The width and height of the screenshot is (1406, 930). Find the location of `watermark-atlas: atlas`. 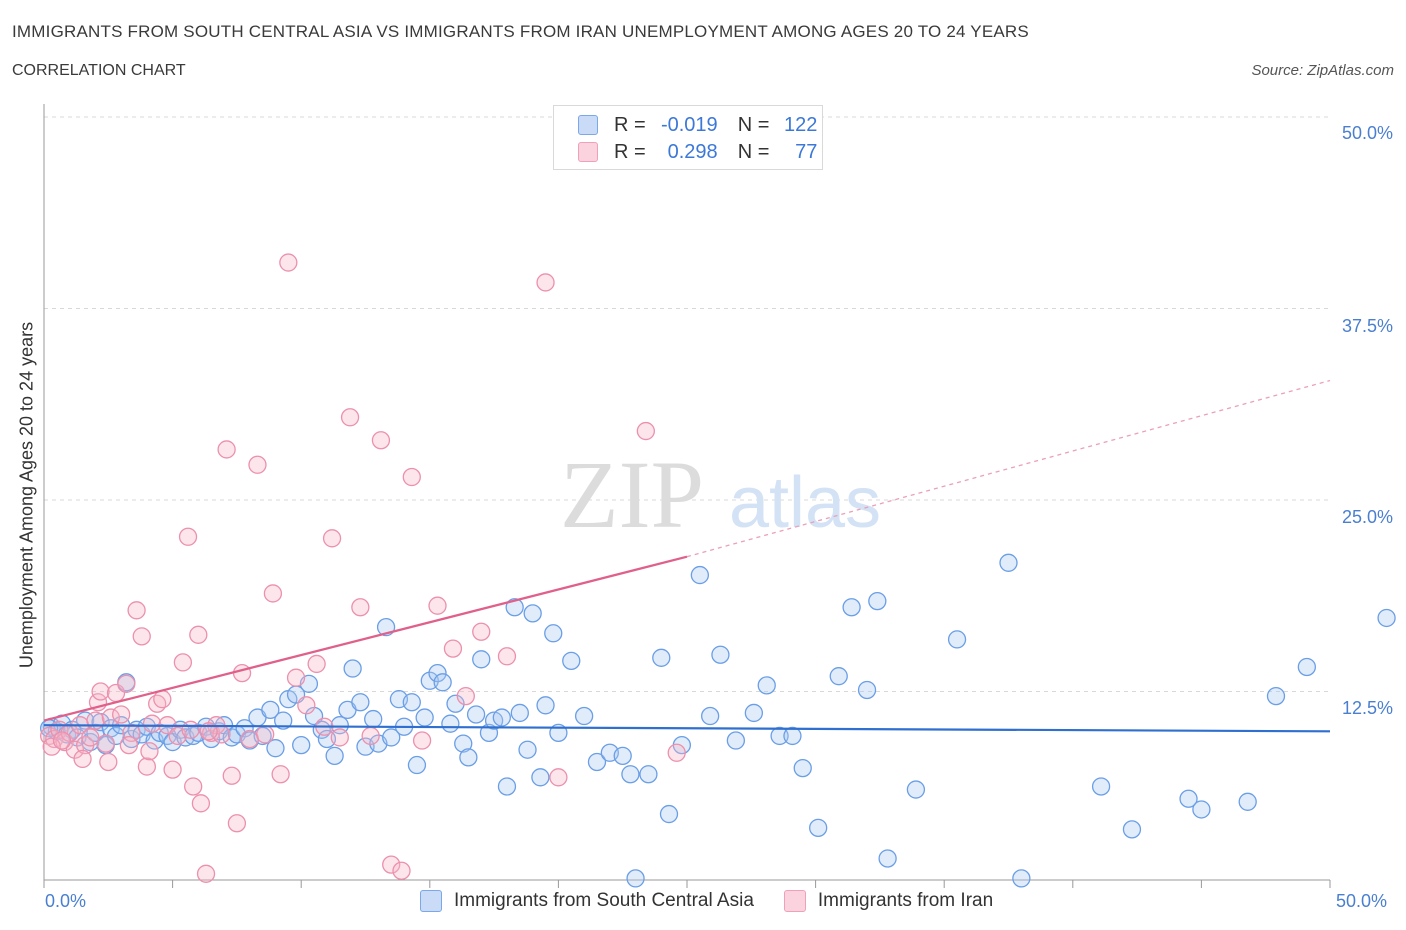

watermark-atlas: atlas is located at coordinates (805, 503).